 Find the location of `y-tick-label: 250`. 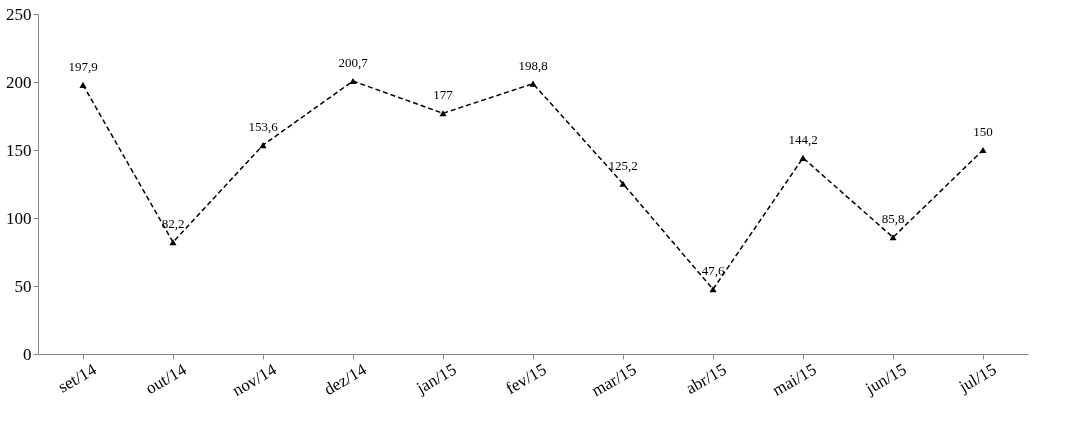

y-tick-label: 250 is located at coordinates (19, 14).